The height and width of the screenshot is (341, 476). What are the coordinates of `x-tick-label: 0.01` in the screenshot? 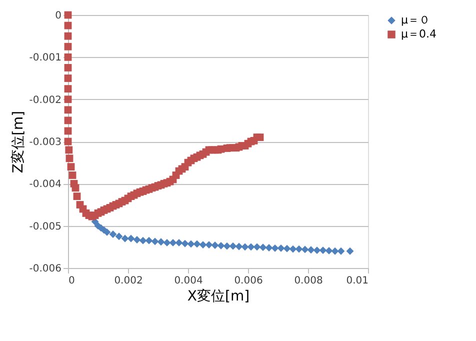 It's located at (357, 281).